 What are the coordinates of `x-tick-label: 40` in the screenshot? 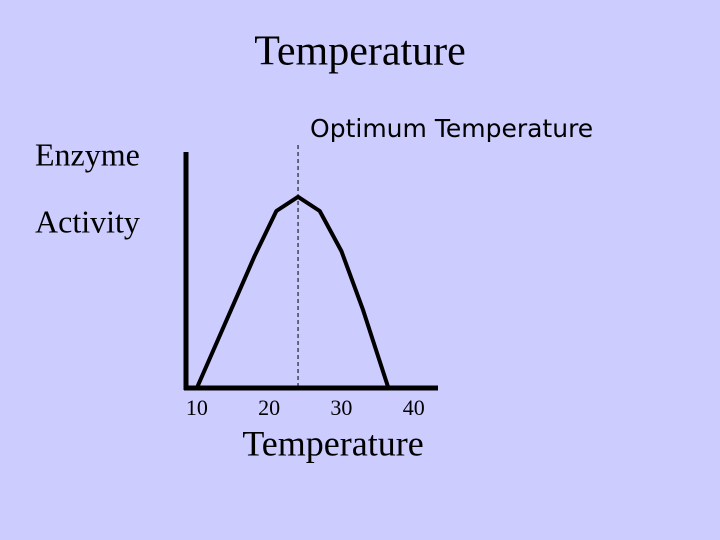 It's located at (414, 407).